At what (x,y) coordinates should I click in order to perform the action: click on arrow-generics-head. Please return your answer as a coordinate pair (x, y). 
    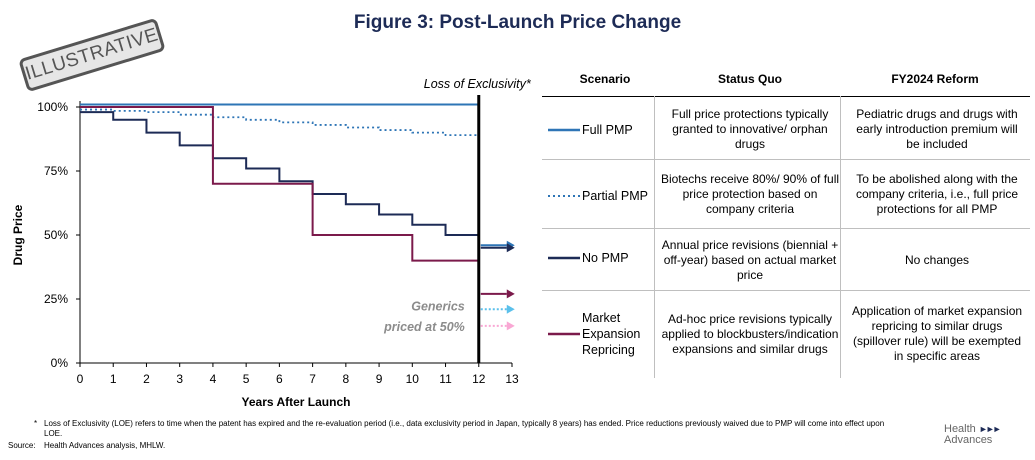
    Looking at the image, I should click on (510, 326).